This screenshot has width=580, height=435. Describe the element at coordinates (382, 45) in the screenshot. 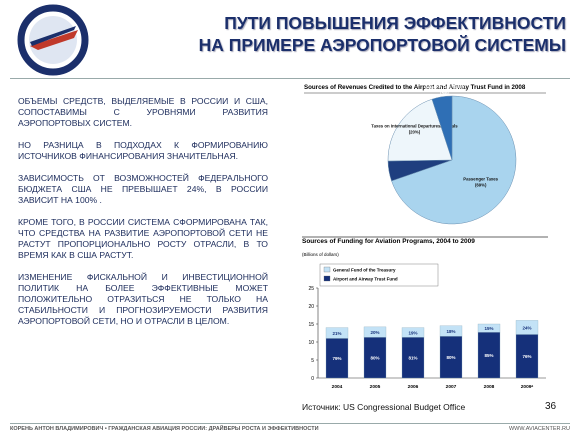

I see `title-line: НА ПРИМЕРЕ АЭРОПОРТОВОЙ СИСТЕМЫ` at that location.